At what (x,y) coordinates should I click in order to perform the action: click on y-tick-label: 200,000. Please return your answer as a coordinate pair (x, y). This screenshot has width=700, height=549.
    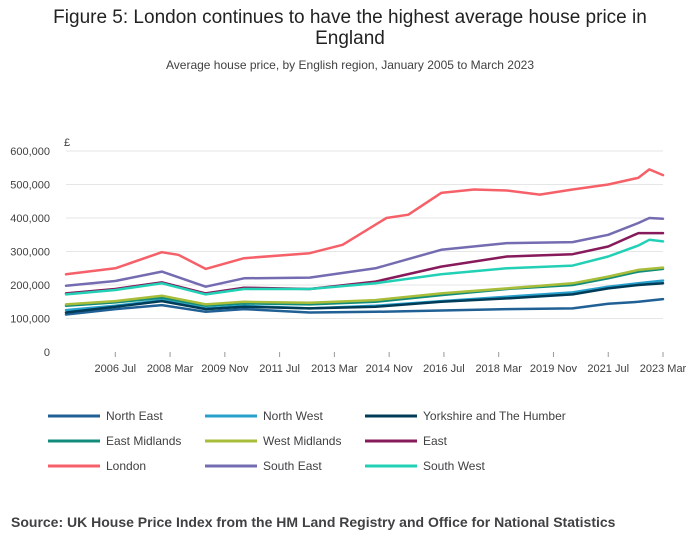
    Looking at the image, I should click on (30, 286).